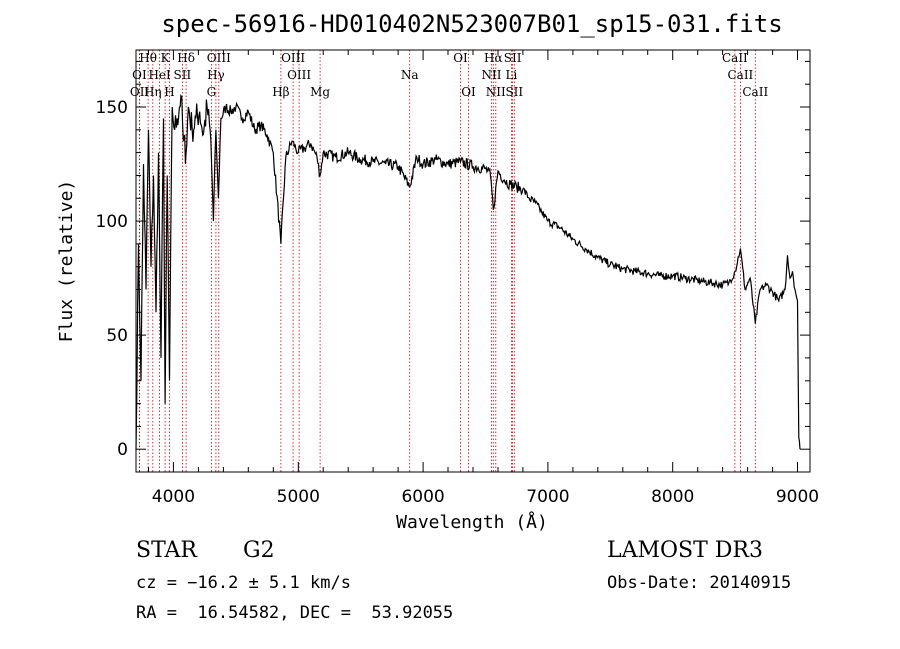 This screenshot has width=900, height=649. Describe the element at coordinates (320, 92) in the screenshot. I see `line-label: Mg` at that location.